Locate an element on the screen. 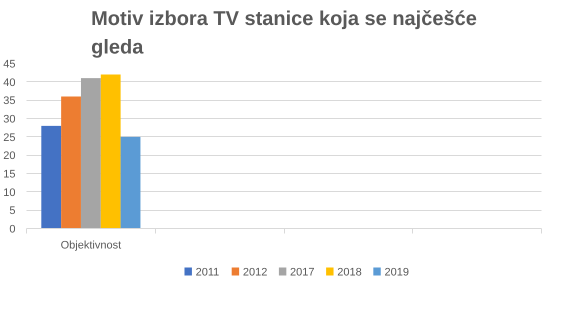 The width and height of the screenshot is (580, 324). y-tick-label: 5 is located at coordinates (12, 211).